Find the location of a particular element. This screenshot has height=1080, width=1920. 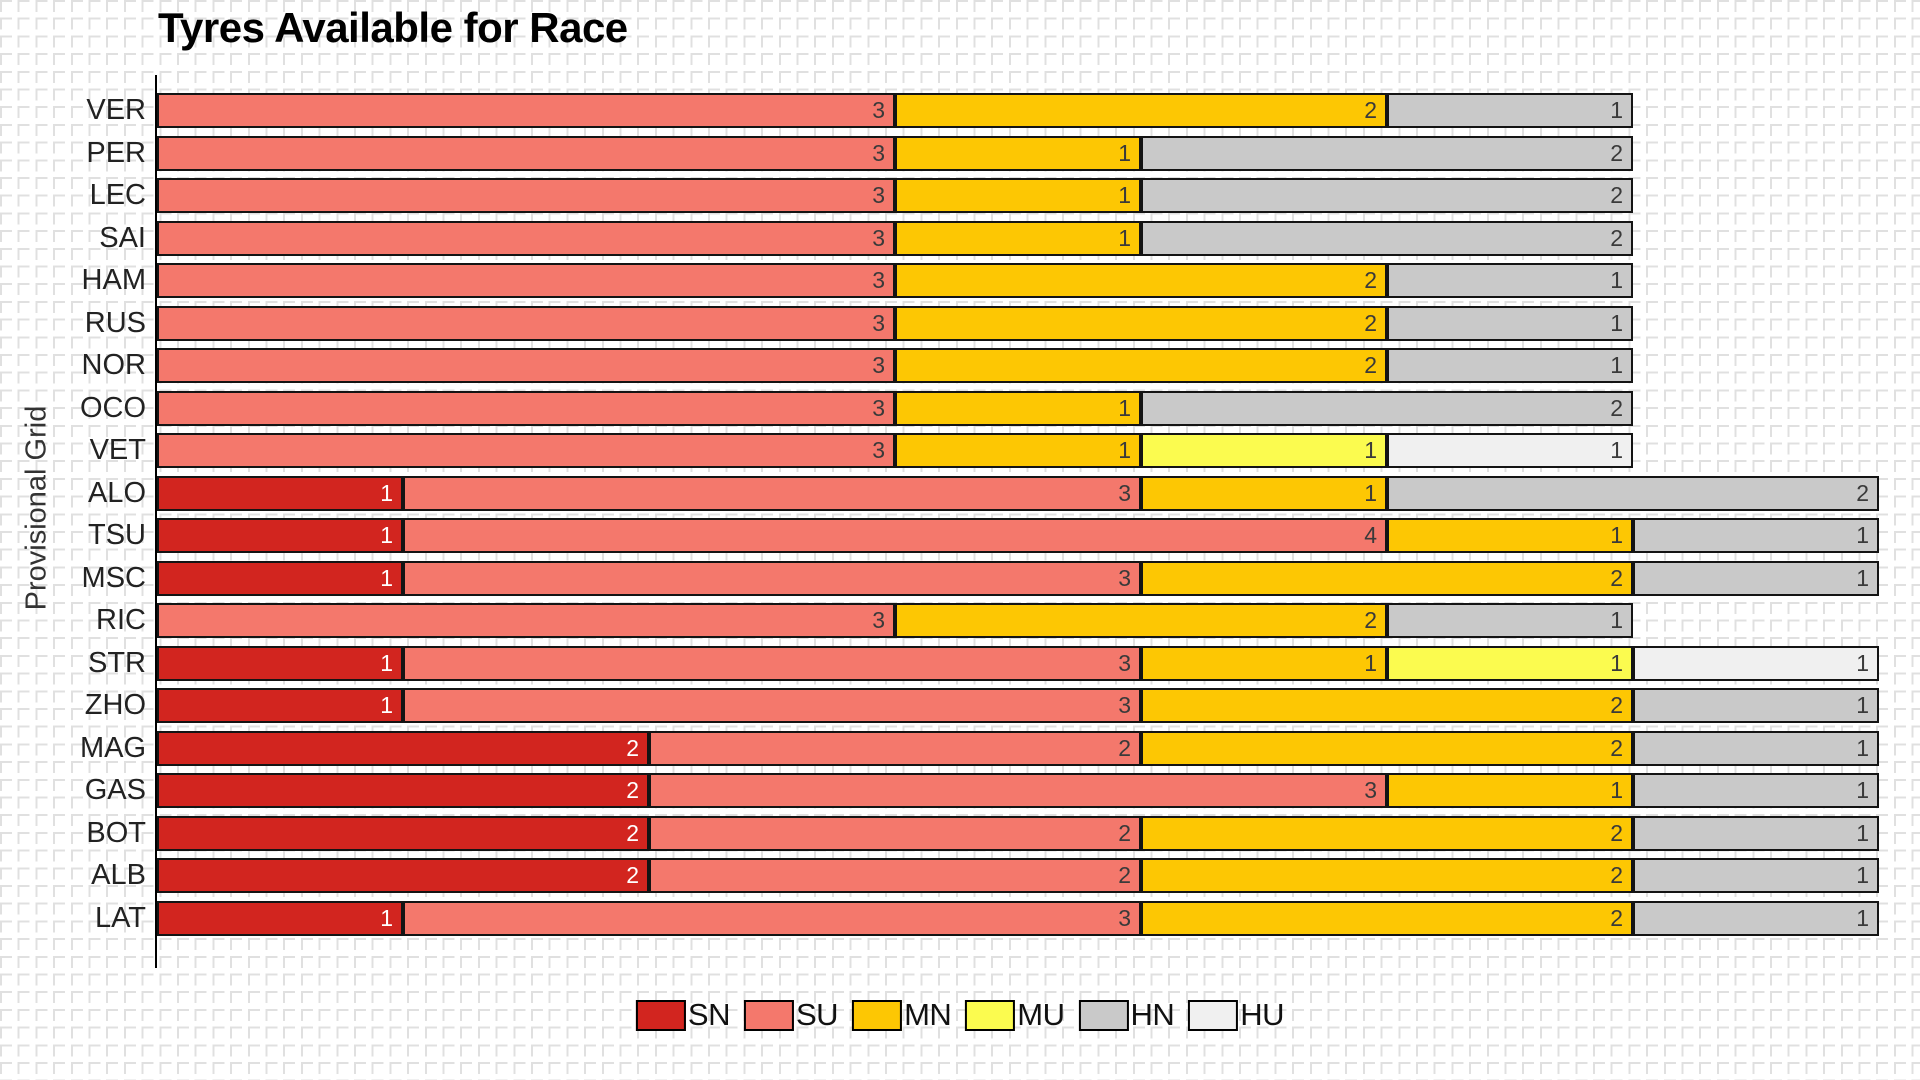

ytick-label-lat: LAT is located at coordinates (120, 917).